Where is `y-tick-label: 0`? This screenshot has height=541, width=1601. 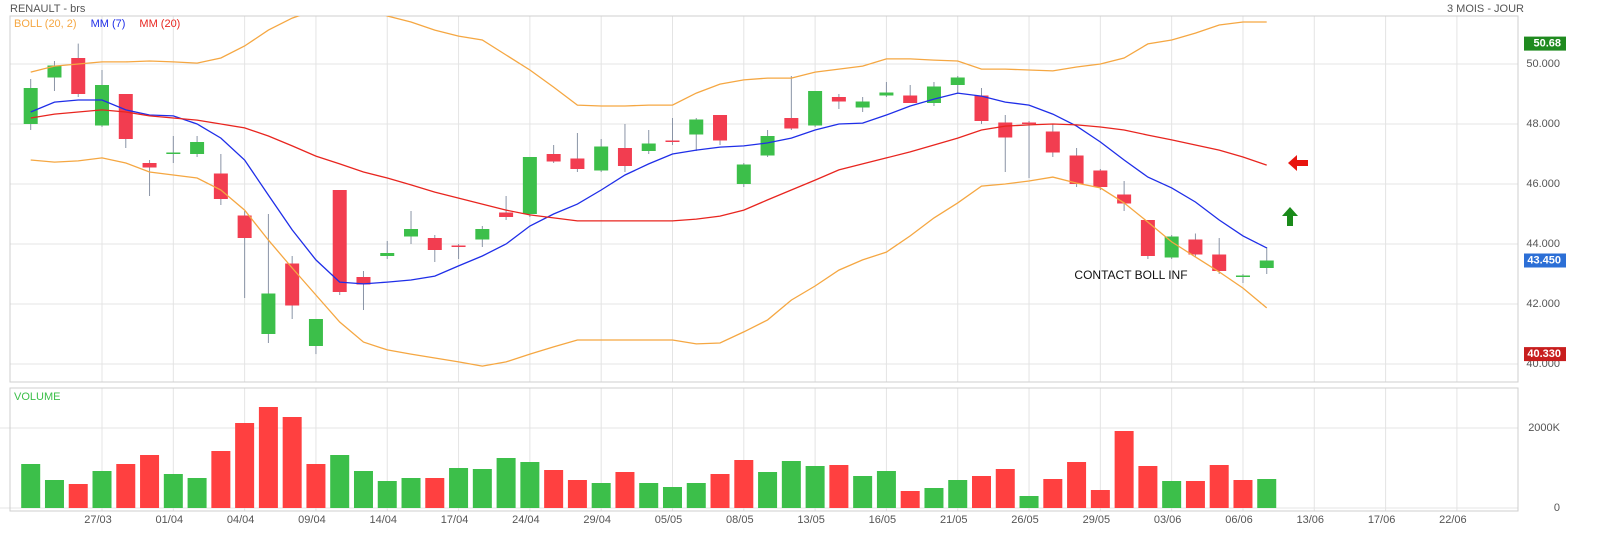 y-tick-label: 0 is located at coordinates (1557, 508).